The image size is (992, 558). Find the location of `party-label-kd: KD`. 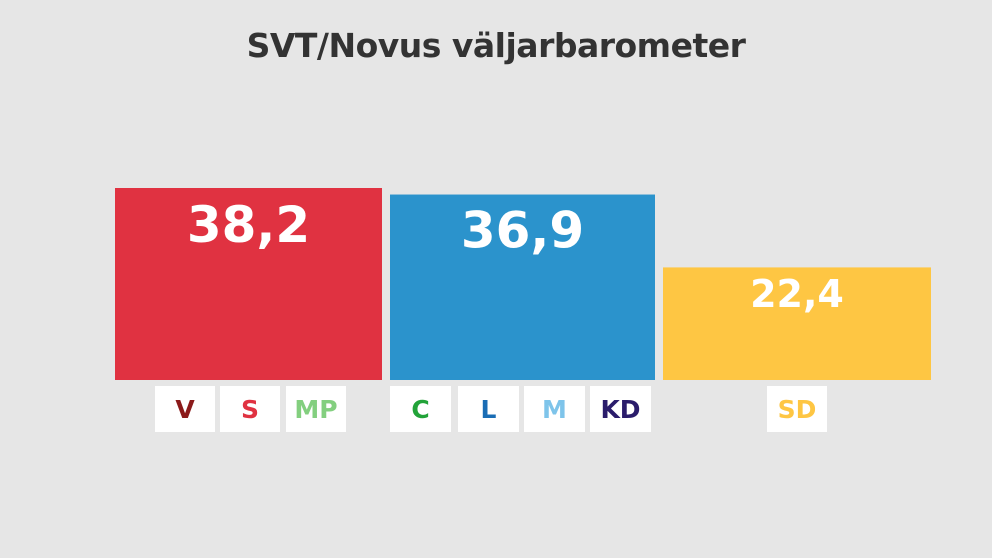

party-label-kd: KD is located at coordinates (620, 409).